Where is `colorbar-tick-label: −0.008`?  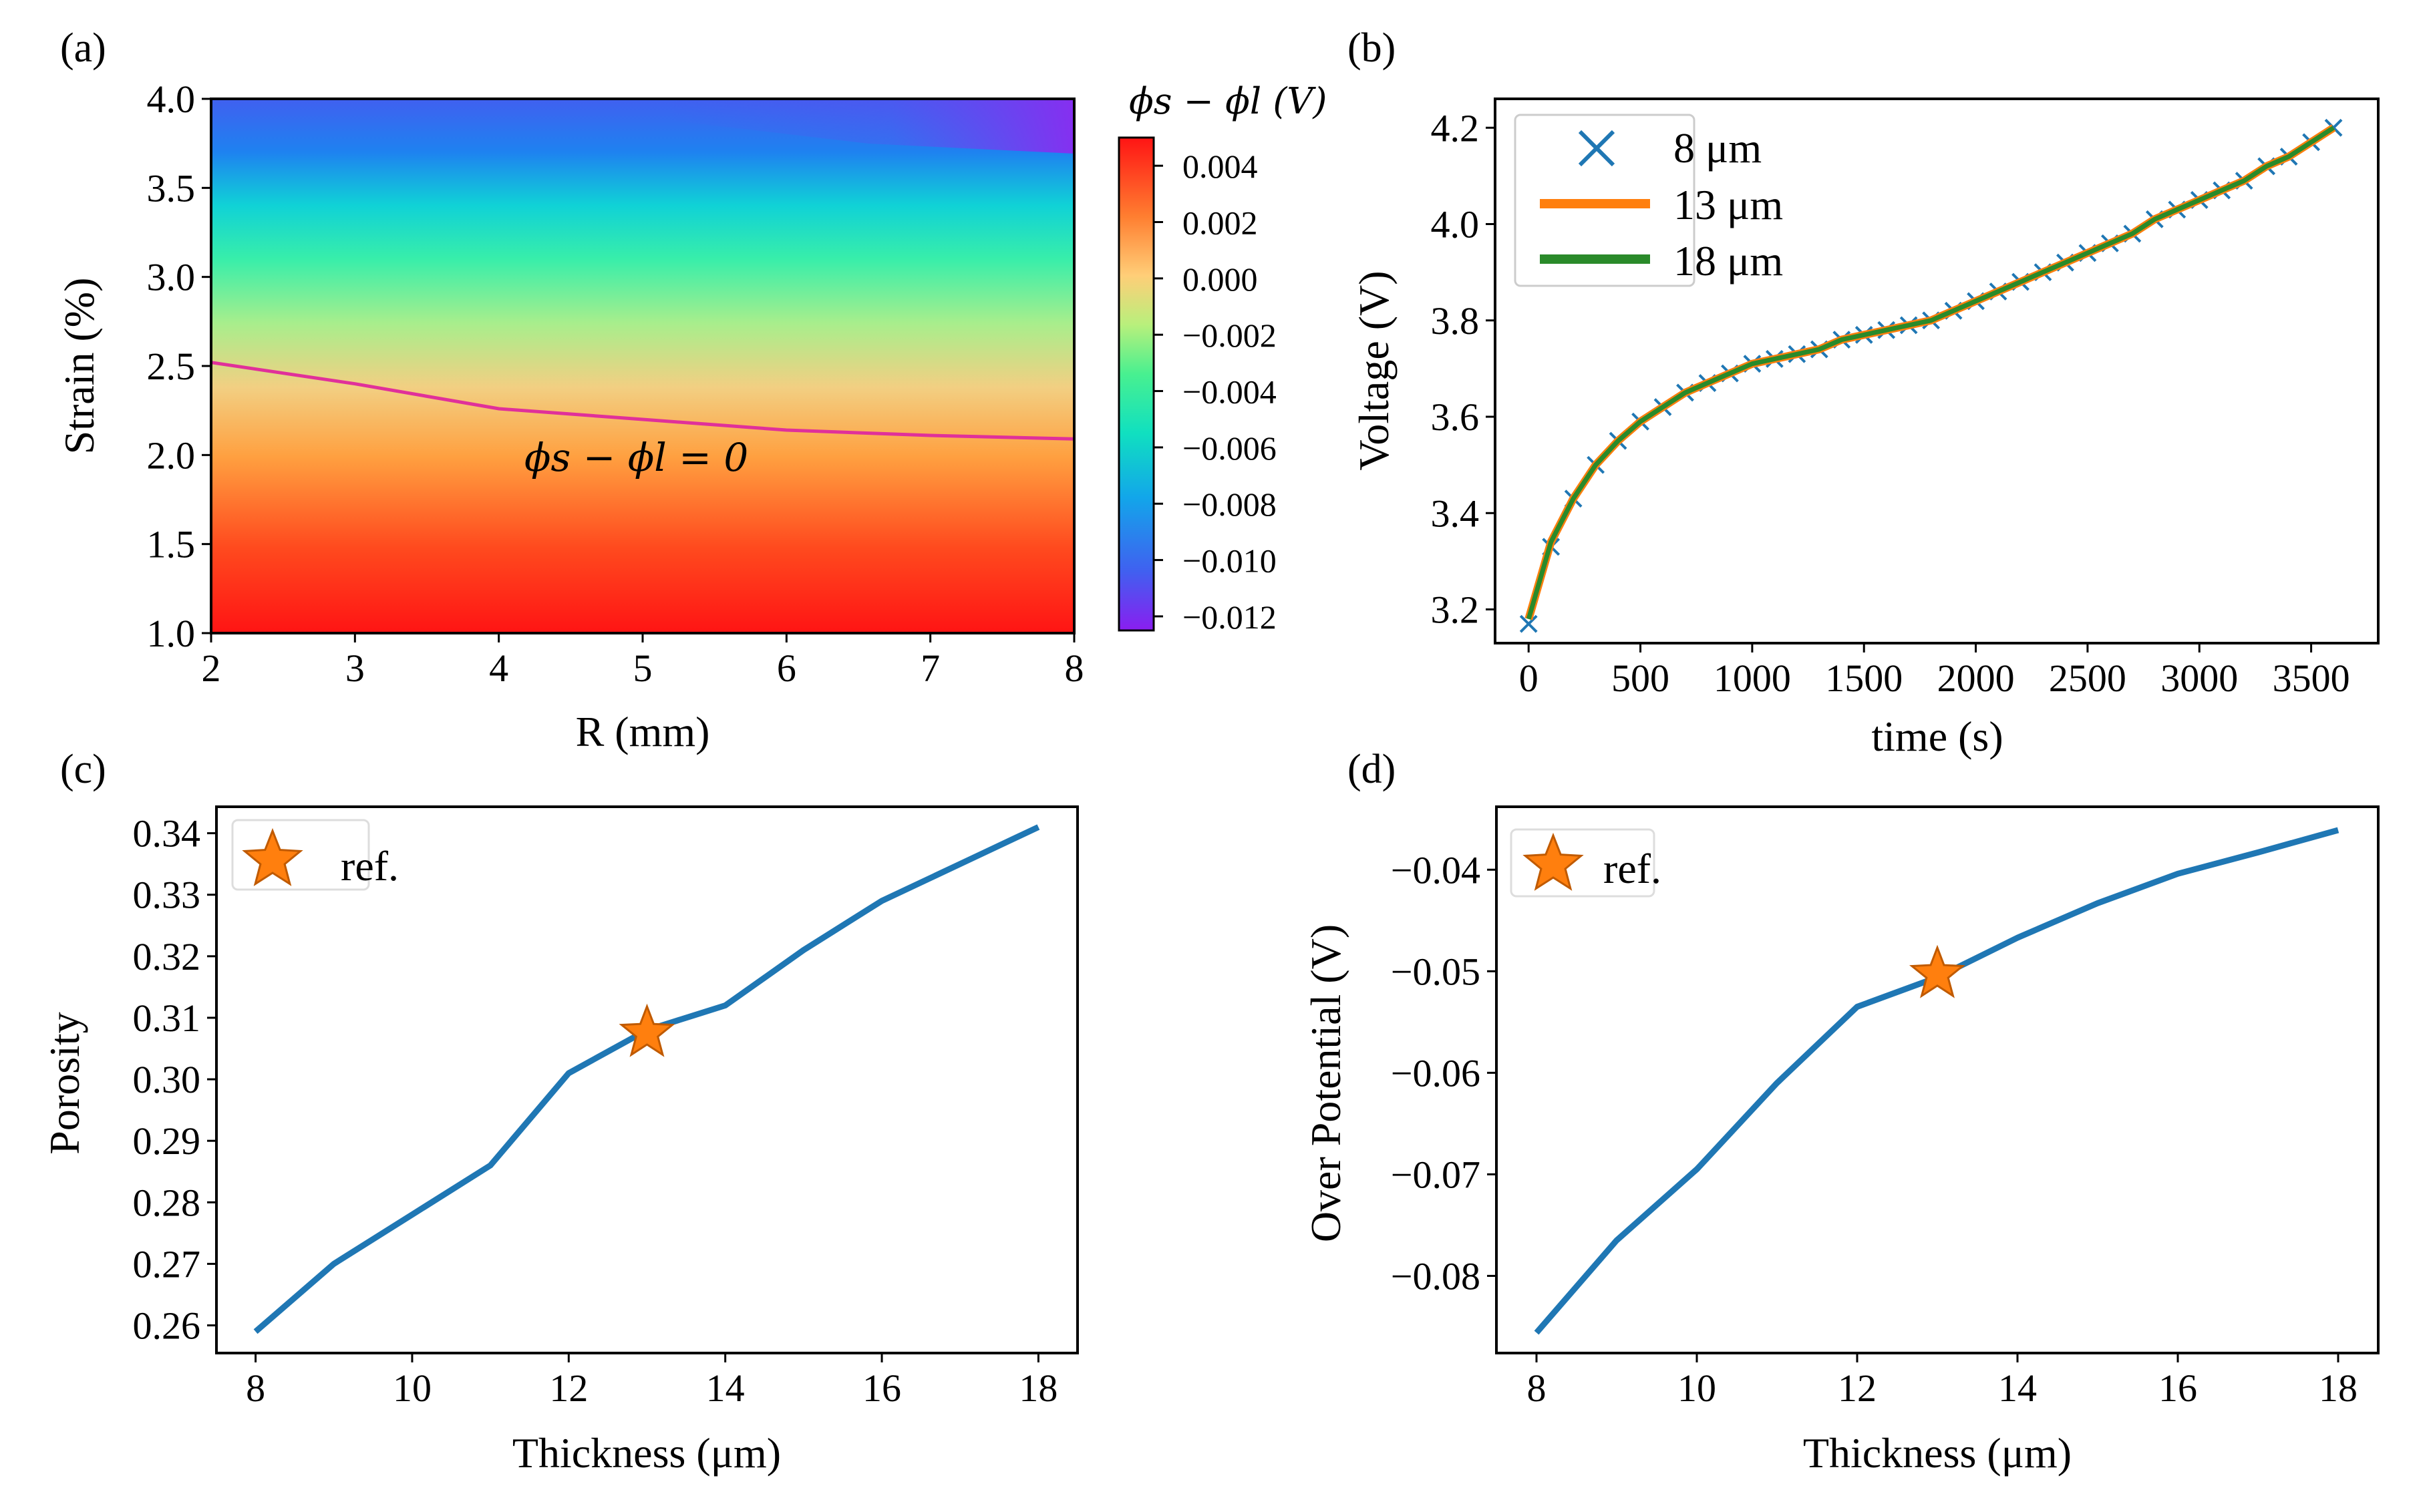
colorbar-tick-label: −0.008 is located at coordinates (1229, 505).